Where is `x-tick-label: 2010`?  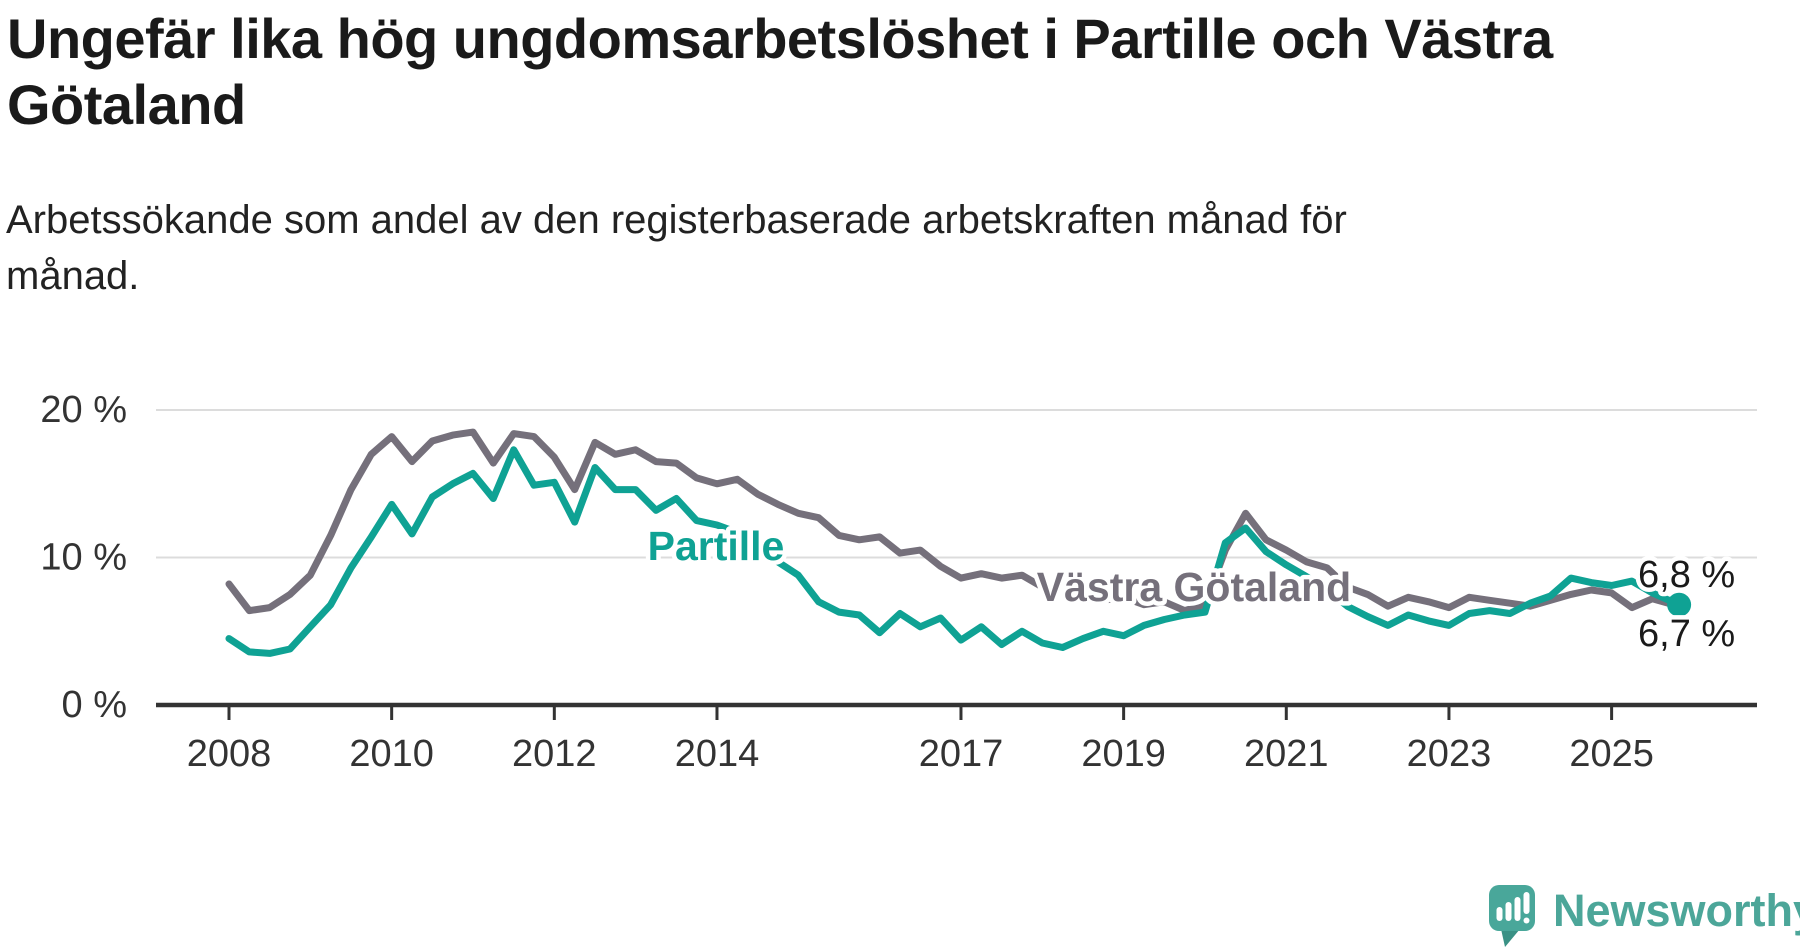
x-tick-label: 2010 is located at coordinates (391, 754).